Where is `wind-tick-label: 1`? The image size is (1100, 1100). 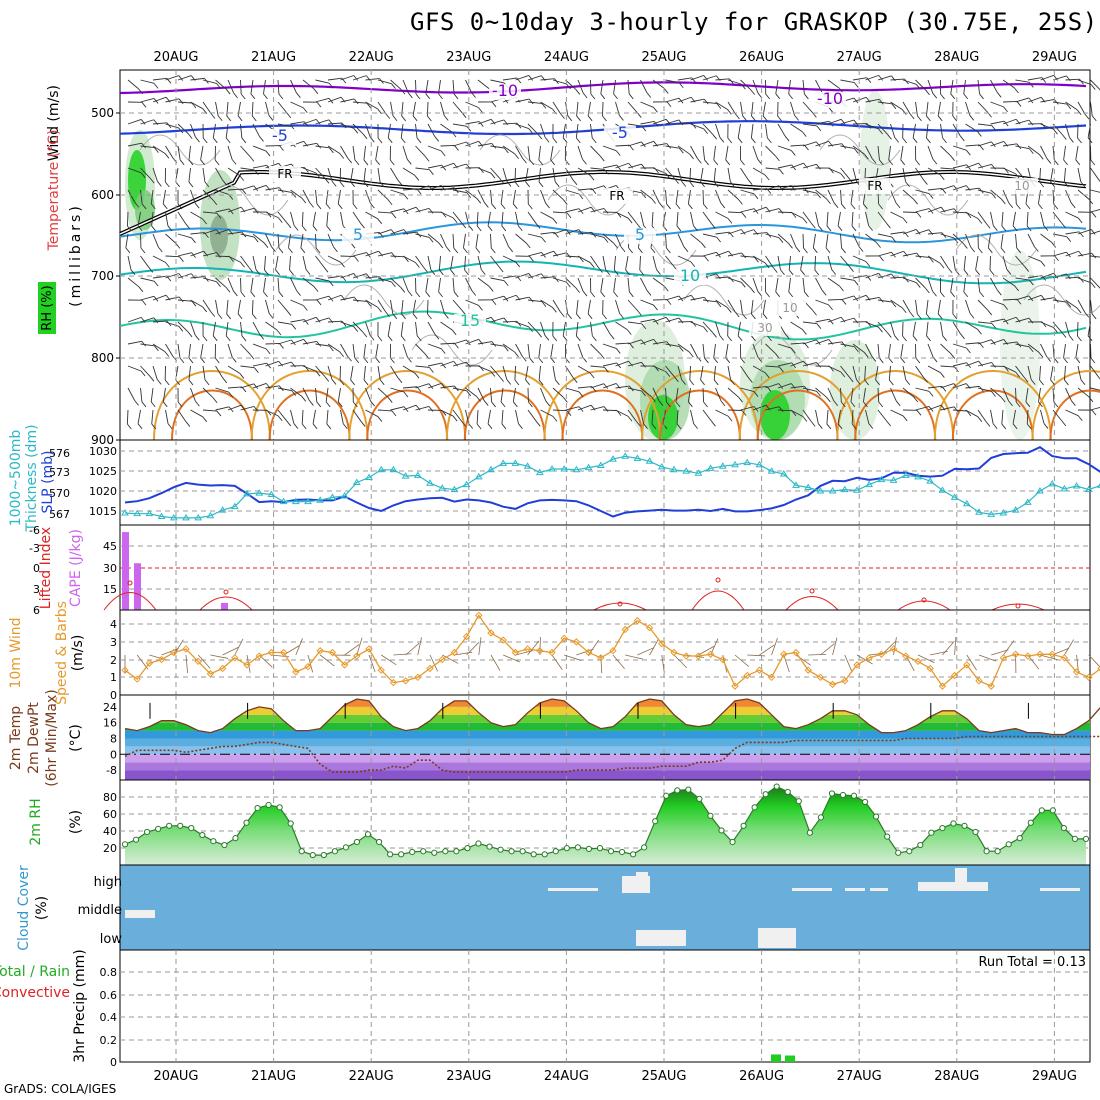 wind-tick-label: 1 is located at coordinates (113, 677).